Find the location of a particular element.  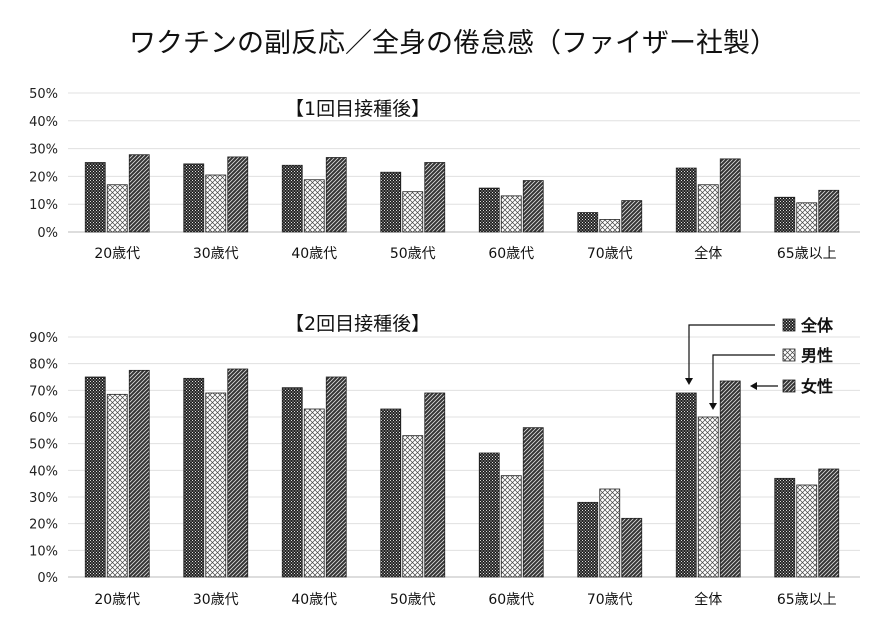

legend-label-female: 女性 is located at coordinates (817, 386).